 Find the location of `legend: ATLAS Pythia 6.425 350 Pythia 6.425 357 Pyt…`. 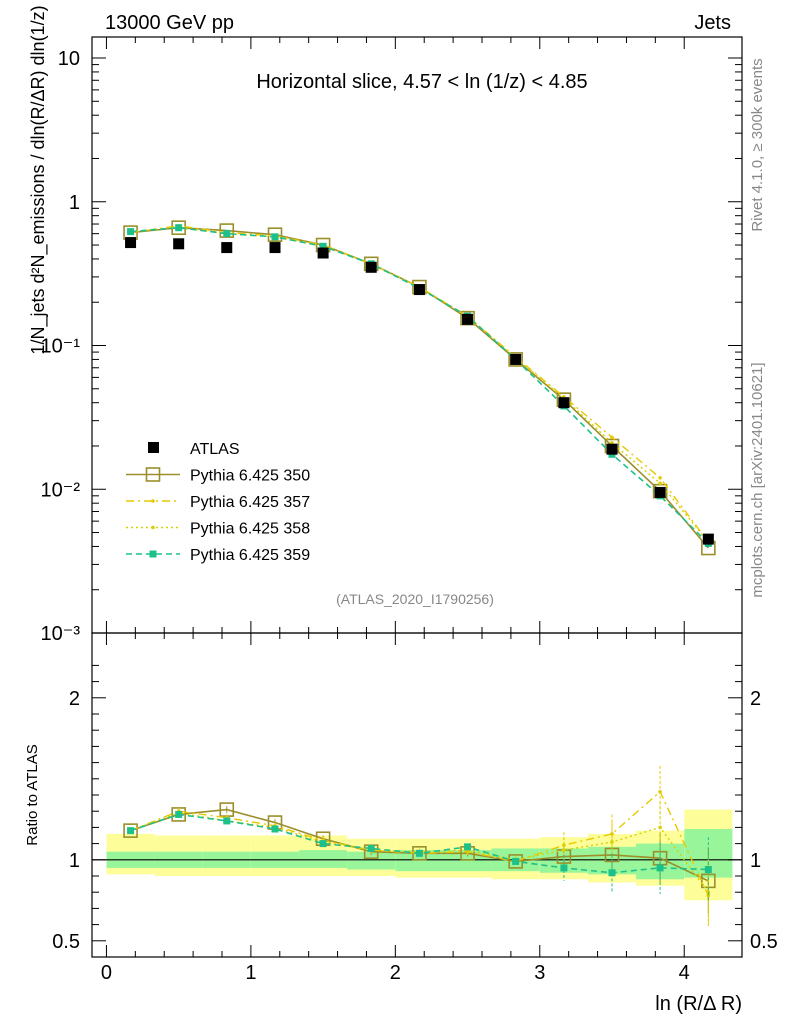

legend: ATLAS Pythia 6.425 350 Pythia 6.425 357 Pyt… is located at coordinates (218, 502).